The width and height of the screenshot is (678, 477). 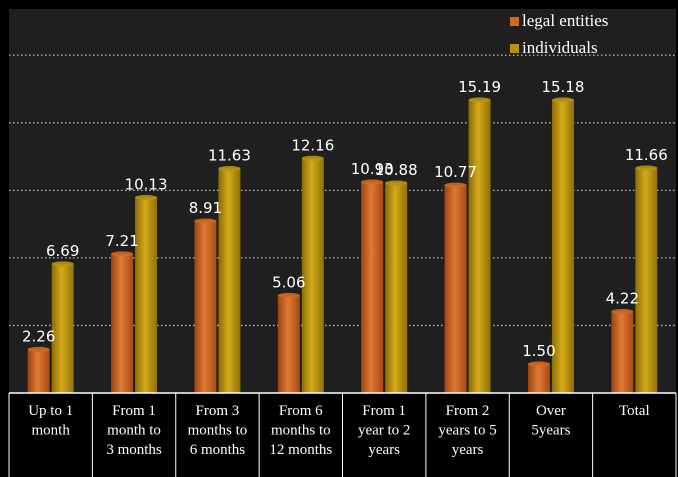 I want to click on data-label: 15.19, so click(x=479, y=87).